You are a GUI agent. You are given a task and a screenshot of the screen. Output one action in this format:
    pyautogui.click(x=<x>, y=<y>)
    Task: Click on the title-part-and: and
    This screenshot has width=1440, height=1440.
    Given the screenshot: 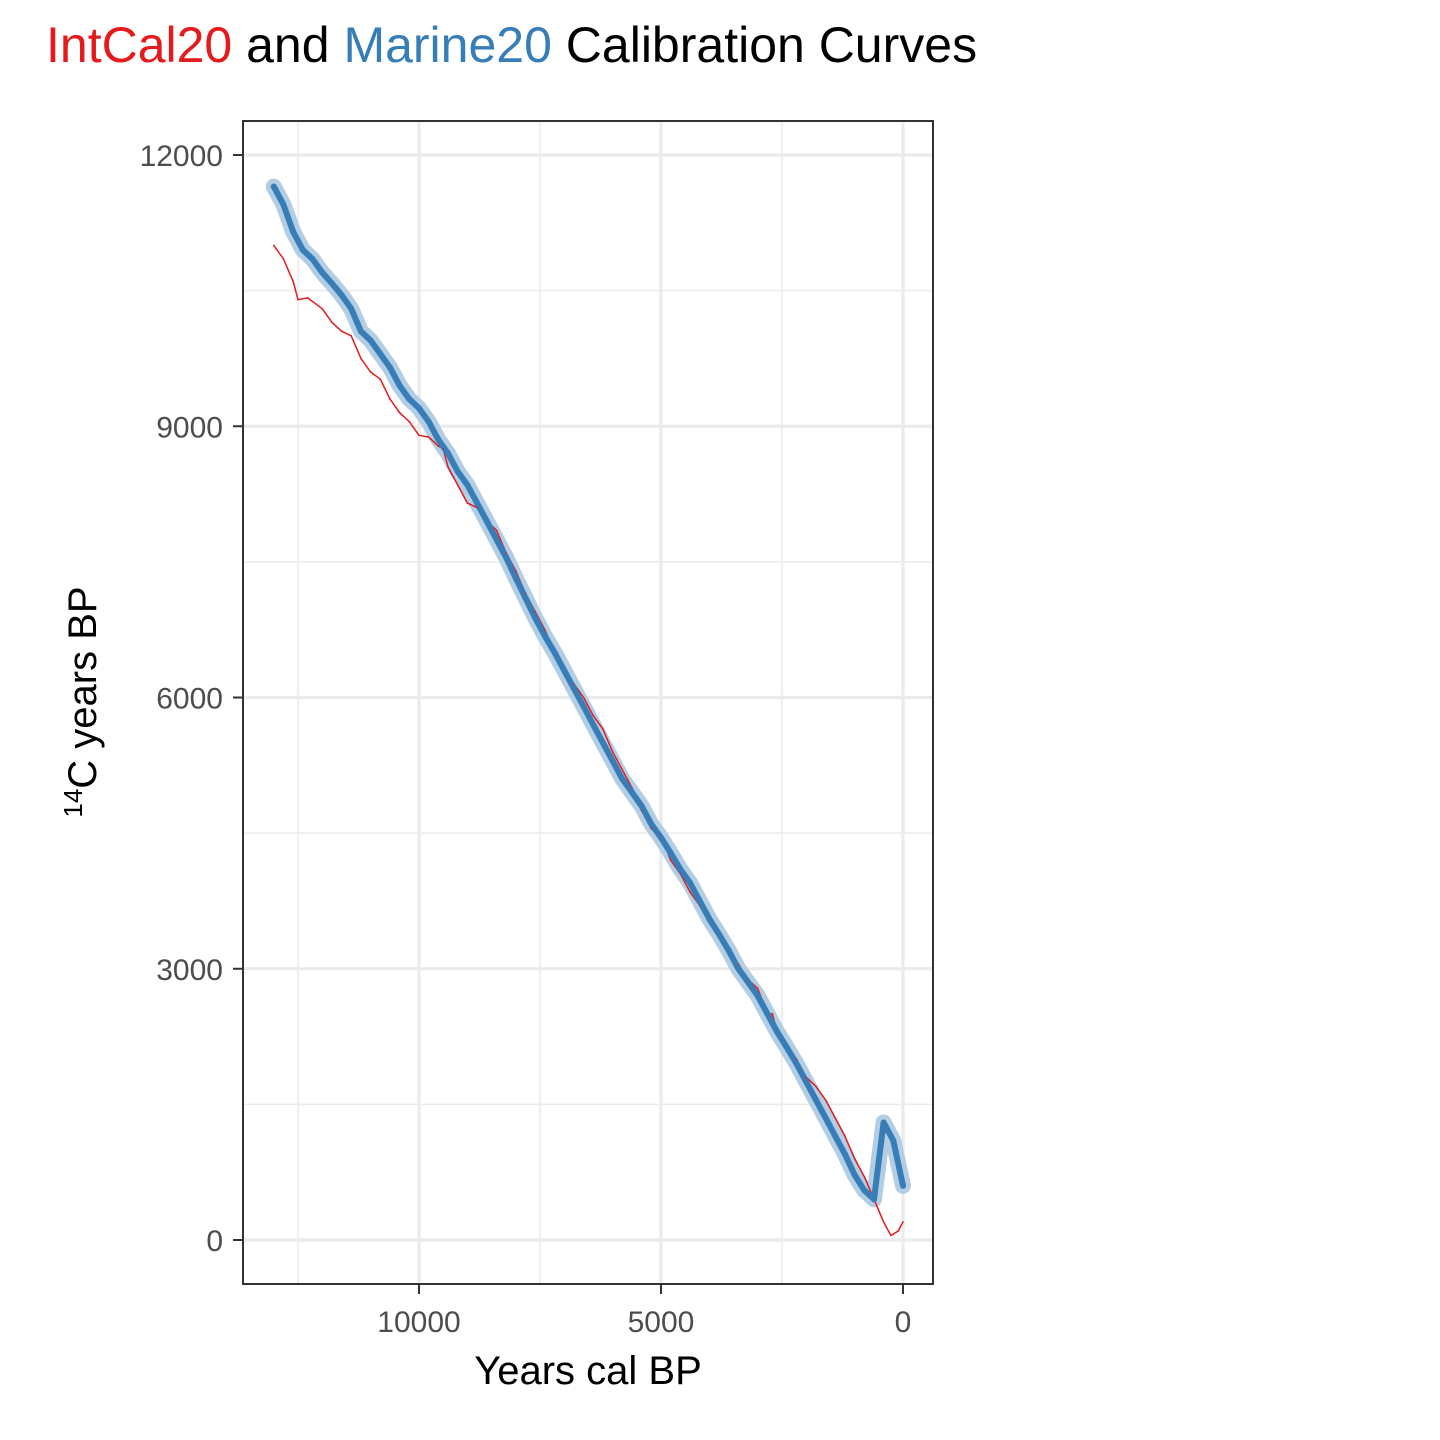 What is the action you would take?
    pyautogui.click(x=288, y=45)
    